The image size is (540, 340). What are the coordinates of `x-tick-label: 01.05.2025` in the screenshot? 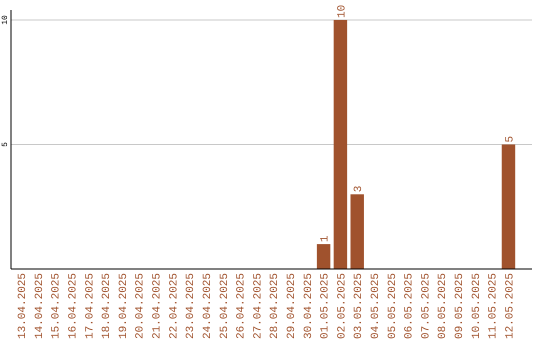 It's located at (326, 306).